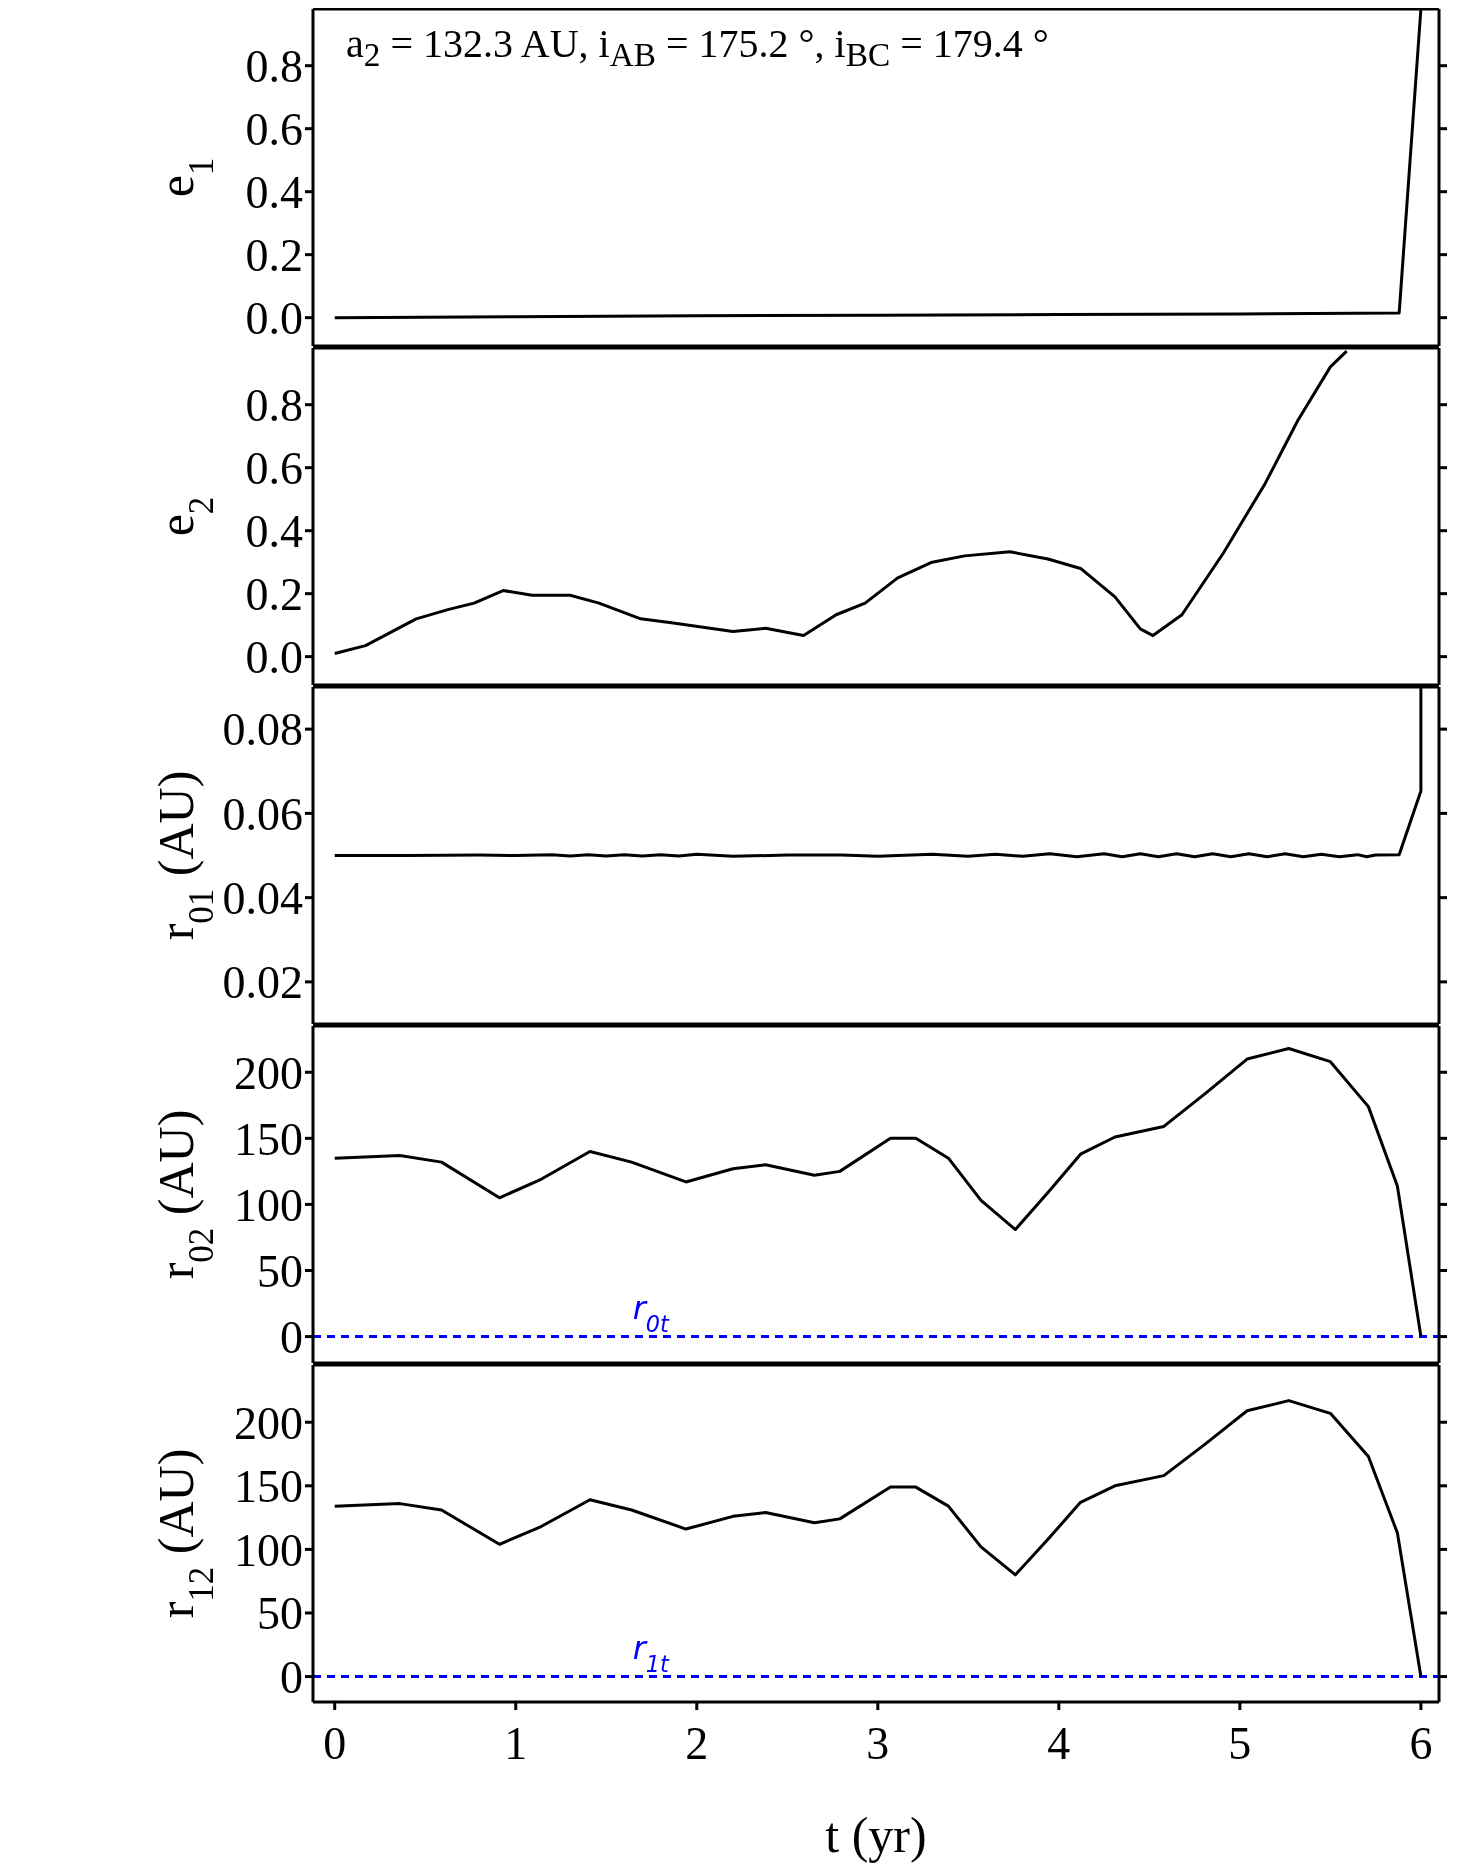 The width and height of the screenshot is (1458, 1875). I want to click on x-tick-label: 2, so click(697, 1743).